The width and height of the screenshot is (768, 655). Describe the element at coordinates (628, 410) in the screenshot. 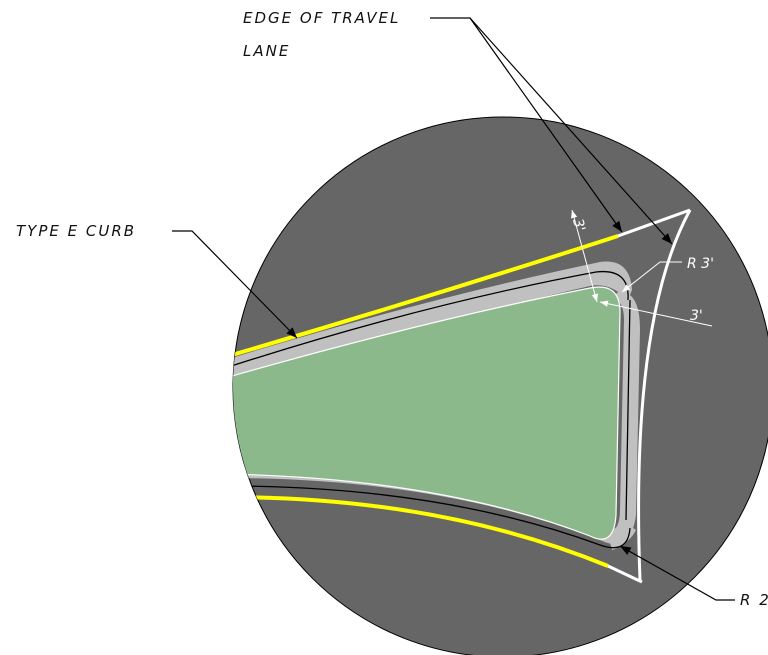

I see `right-curb-line` at that location.